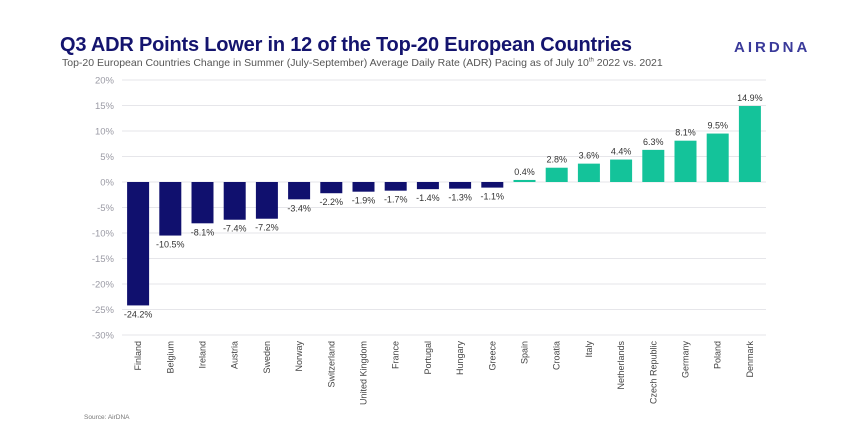 This screenshot has width=852, height=434. What do you see at coordinates (170, 209) in the screenshot?
I see `bar-belgium` at bounding box center [170, 209].